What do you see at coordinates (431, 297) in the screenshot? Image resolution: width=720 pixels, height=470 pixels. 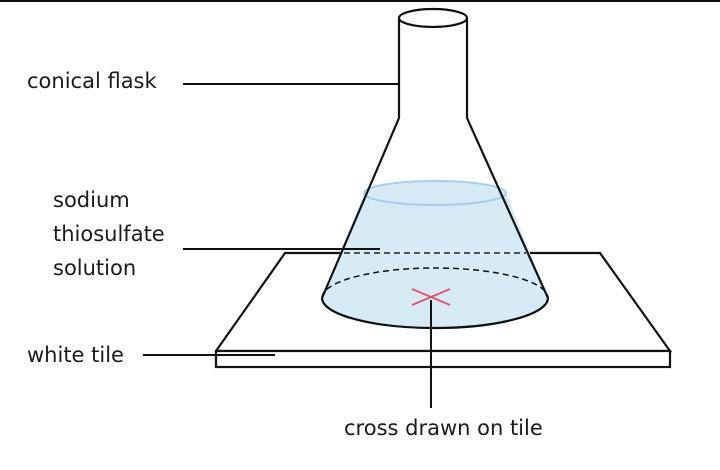 I see `cross-mark` at bounding box center [431, 297].